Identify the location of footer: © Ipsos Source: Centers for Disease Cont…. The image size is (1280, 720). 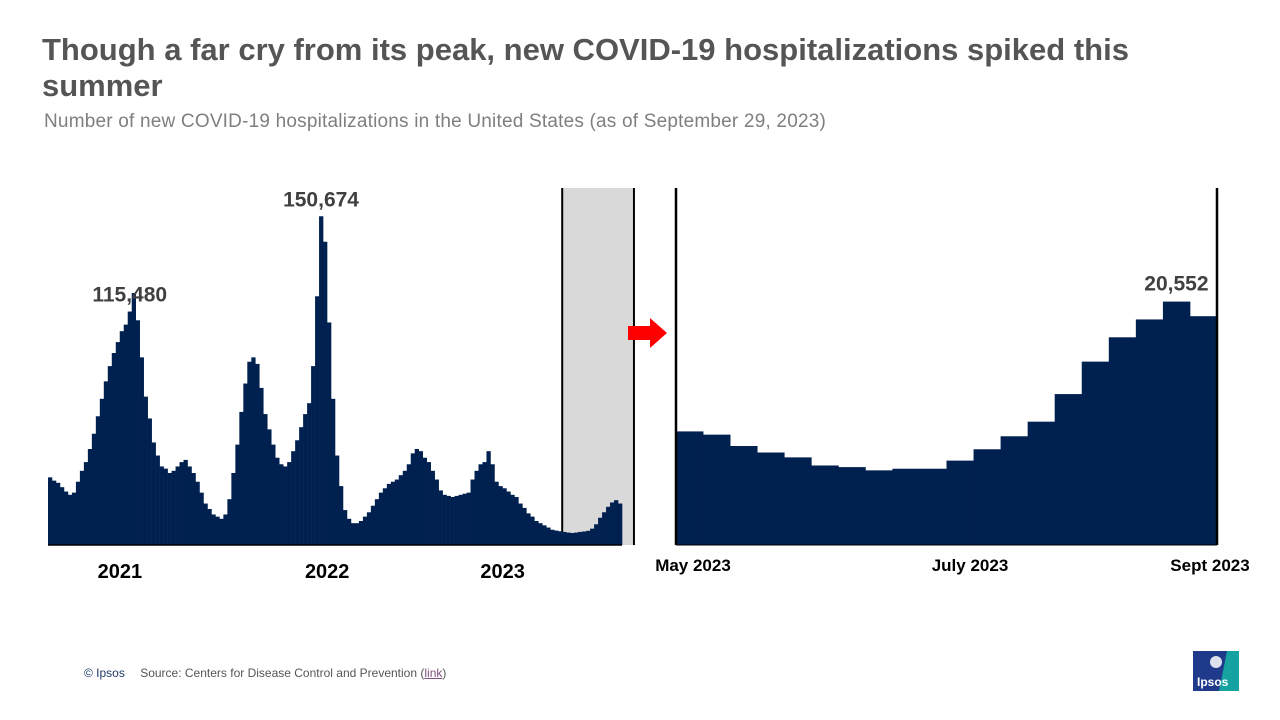
(265, 673).